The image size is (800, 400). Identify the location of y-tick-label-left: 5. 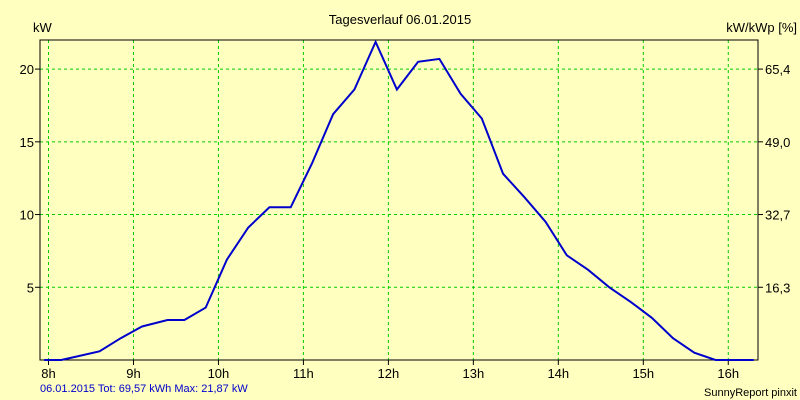
(30, 287).